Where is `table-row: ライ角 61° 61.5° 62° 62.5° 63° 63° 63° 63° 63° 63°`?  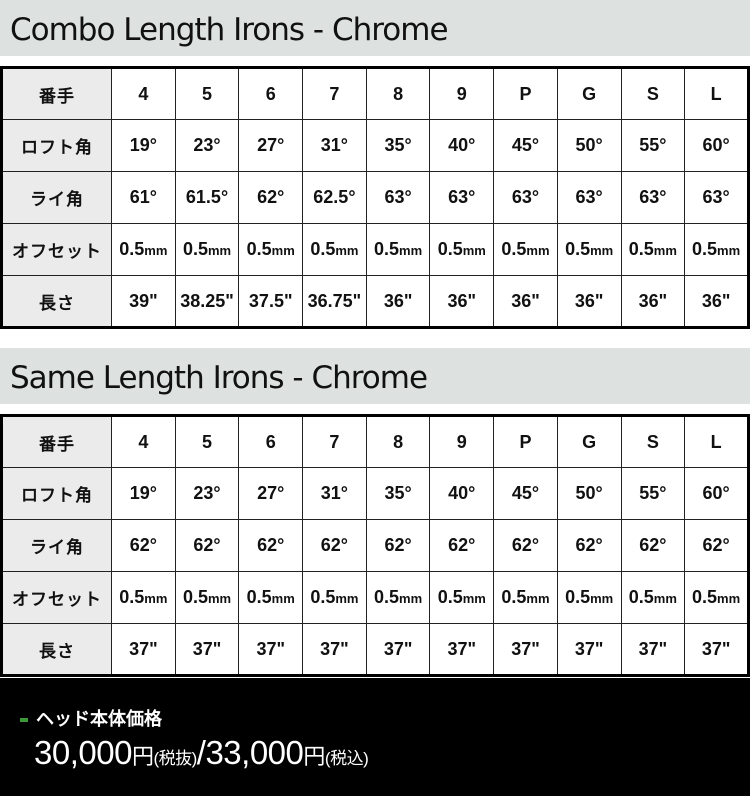 table-row: ライ角 61° 61.5° 62° 62.5° 63° 63° 63° 63° 63° 63° is located at coordinates (375, 197).